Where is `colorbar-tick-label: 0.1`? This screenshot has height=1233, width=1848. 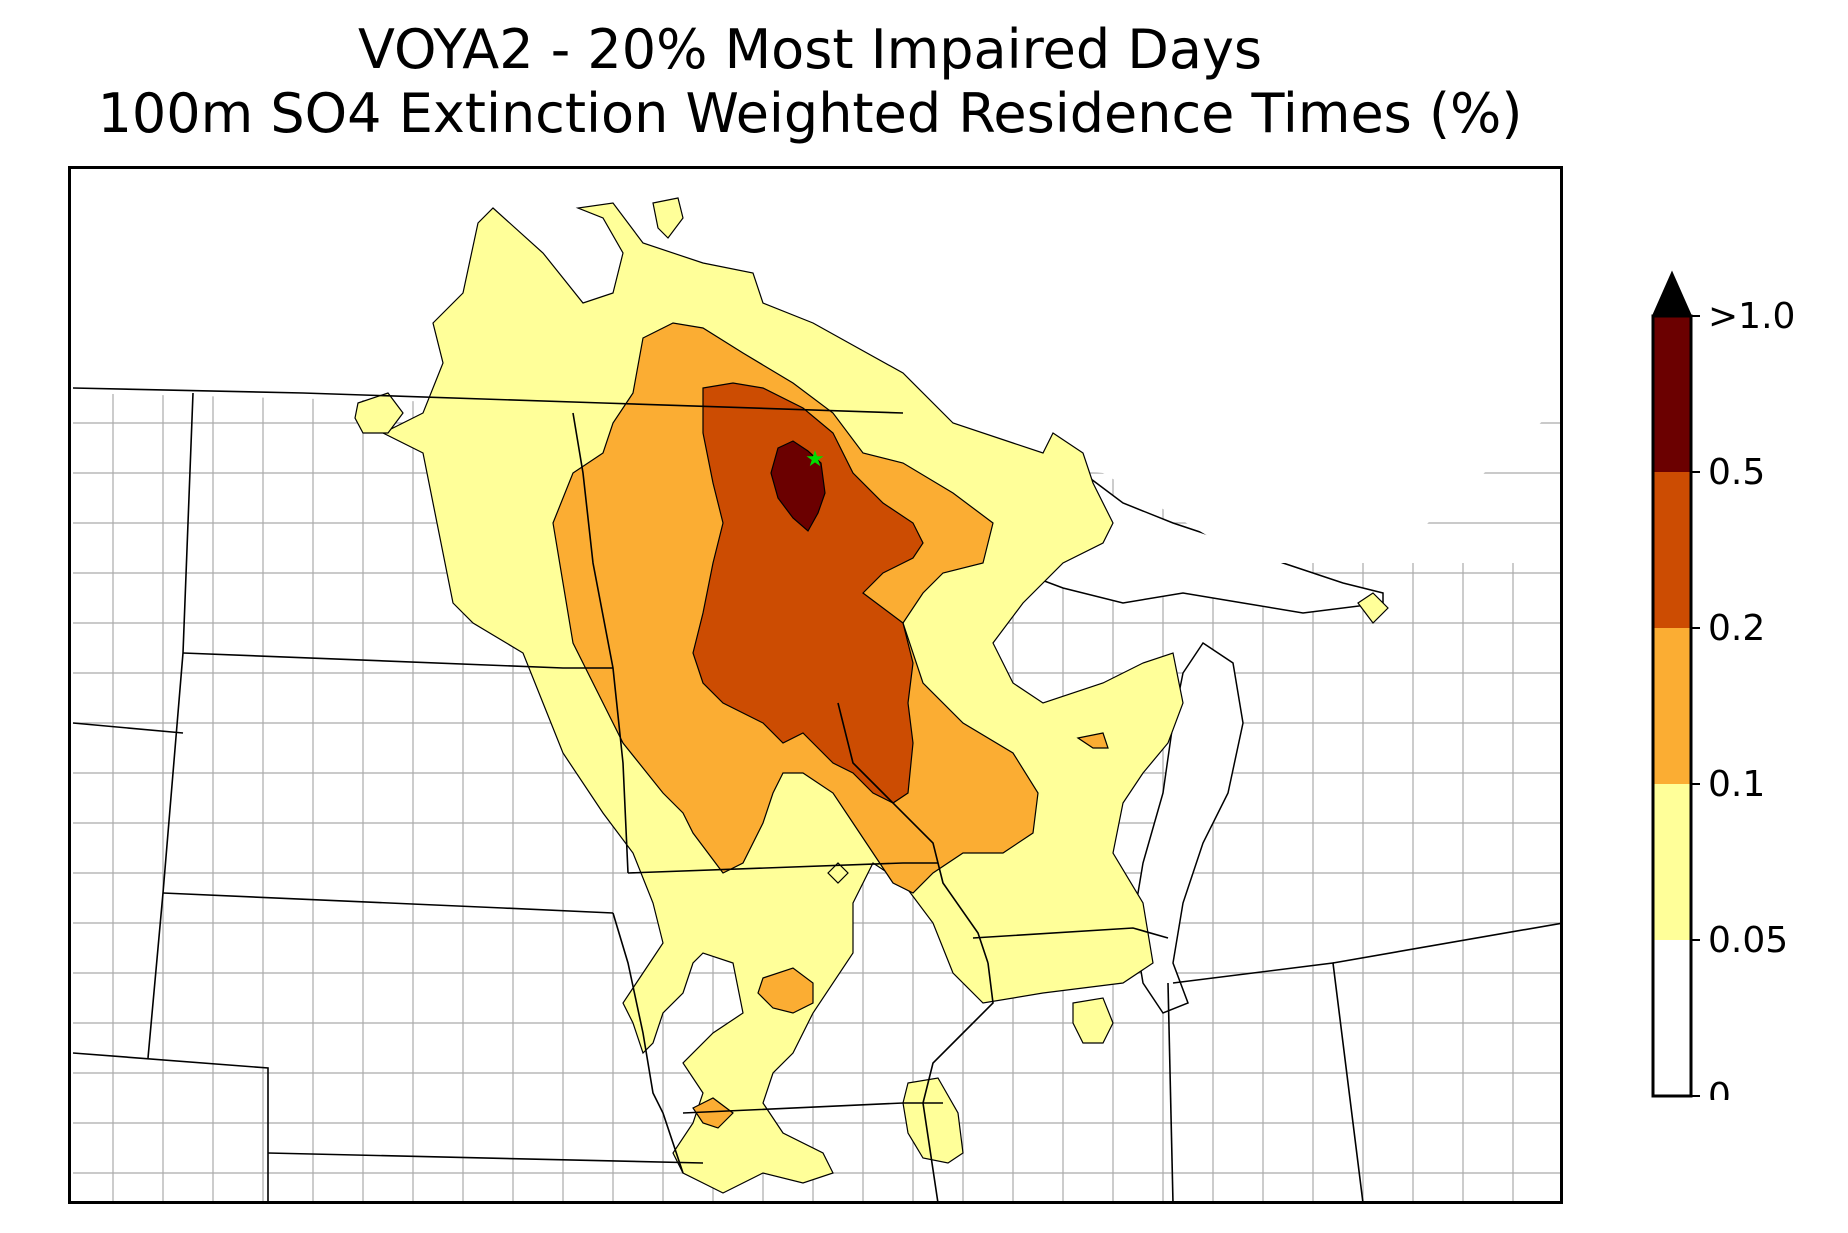 colorbar-tick-label: 0.1 is located at coordinates (1736, 784).